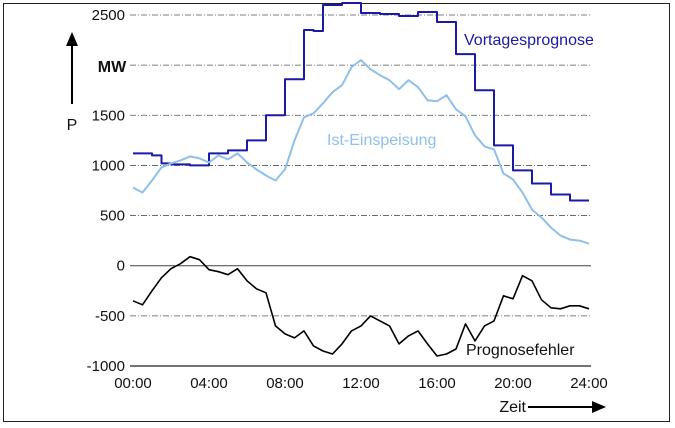 This screenshot has height=428, width=675. What do you see at coordinates (108, 115) in the screenshot?
I see `y-tick-label: 1500` at bounding box center [108, 115].